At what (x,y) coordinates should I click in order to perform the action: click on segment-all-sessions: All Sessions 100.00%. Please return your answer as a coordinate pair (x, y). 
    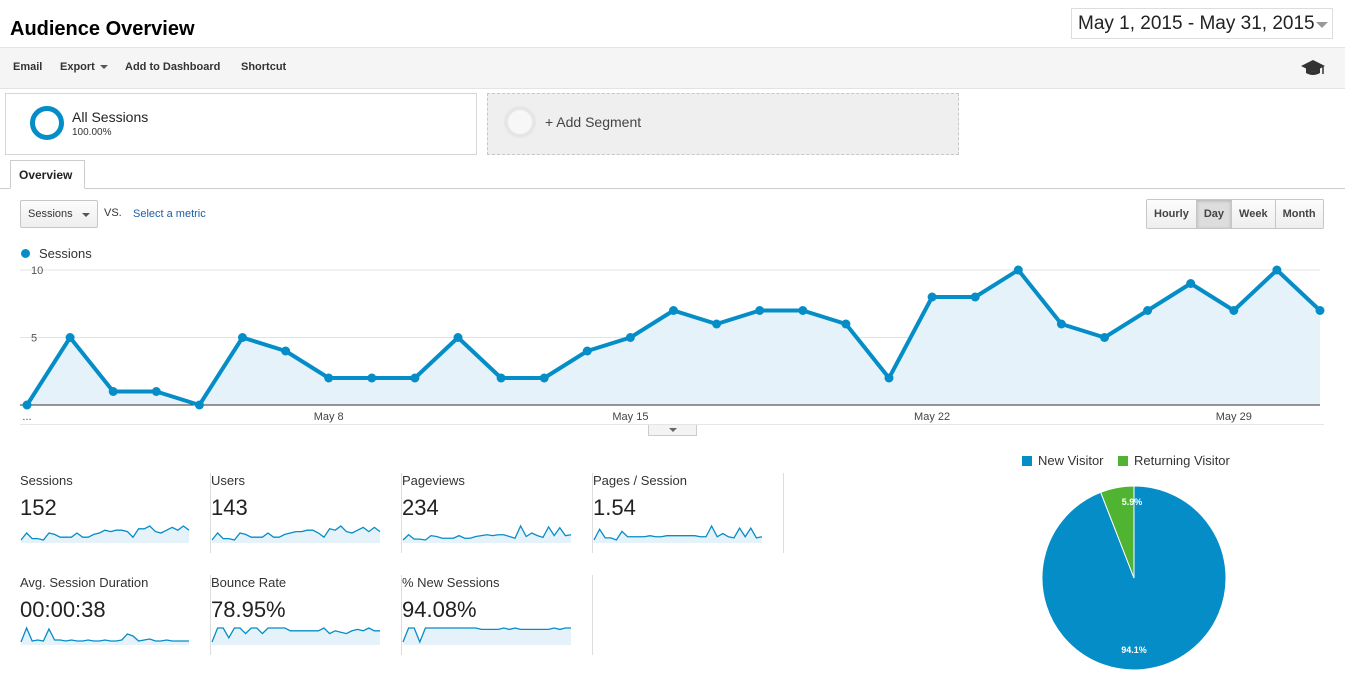
    Looking at the image, I should click on (241, 124).